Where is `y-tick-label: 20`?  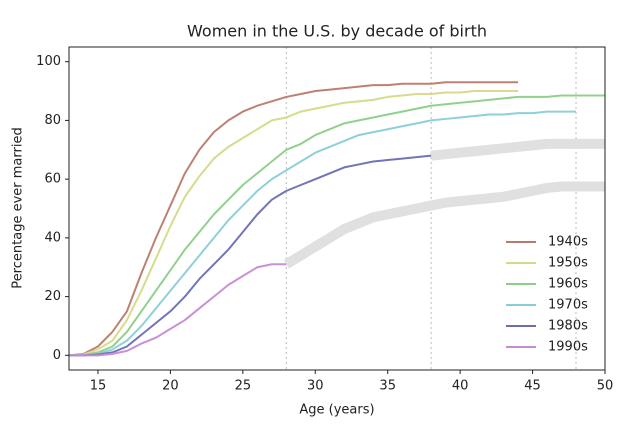
y-tick-label: 20 is located at coordinates (52, 296).